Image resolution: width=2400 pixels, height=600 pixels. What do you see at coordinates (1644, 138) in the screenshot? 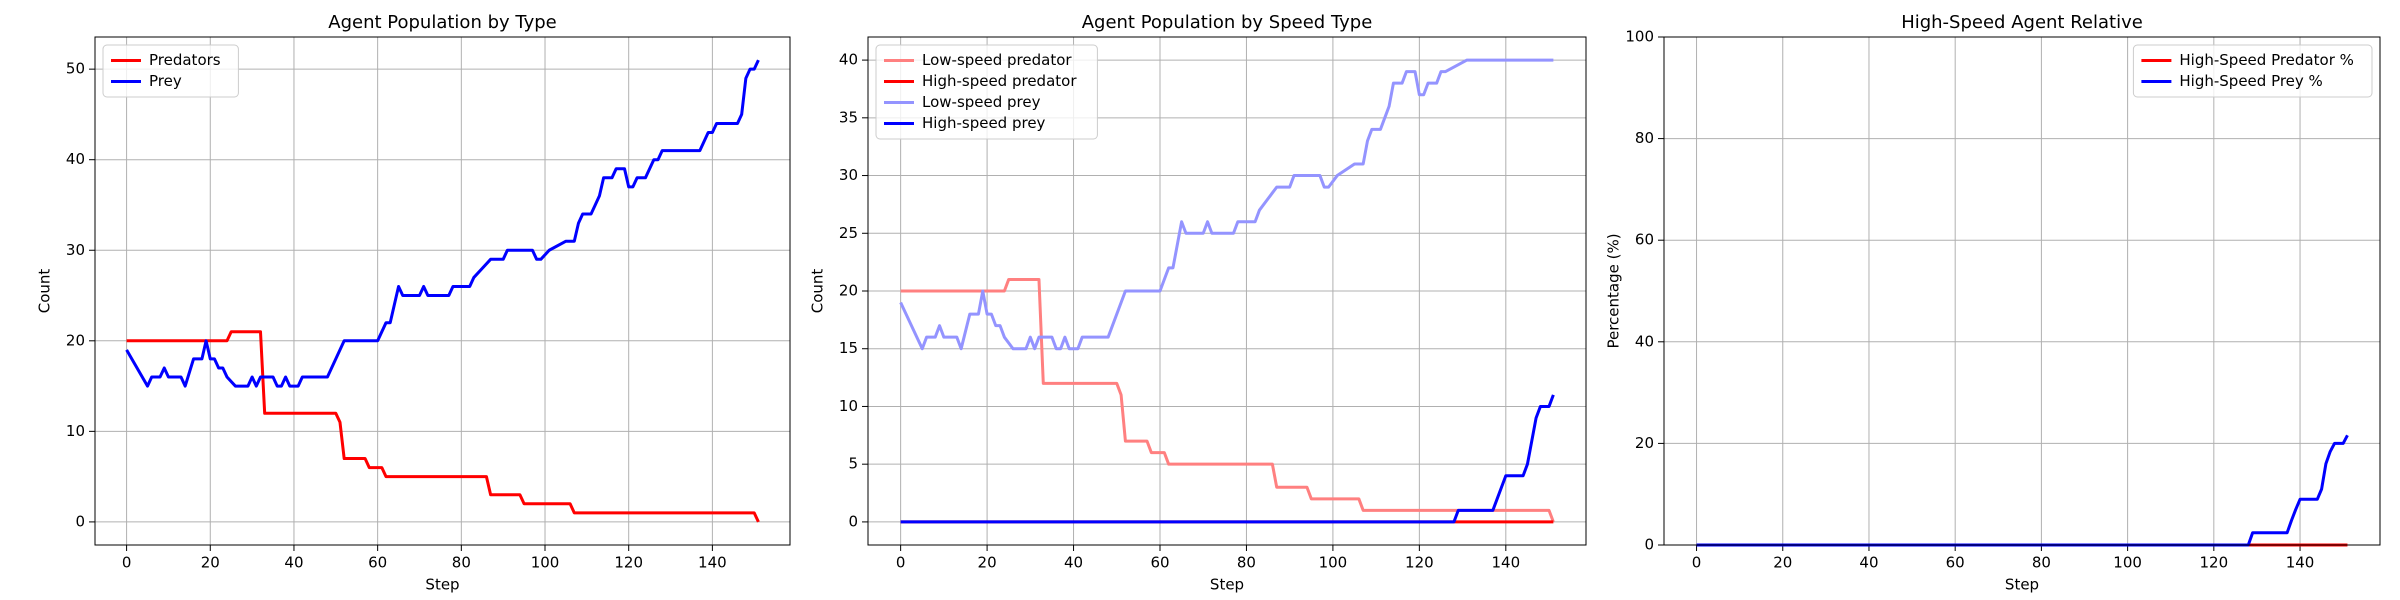
I see `y-tick-label: 80` at bounding box center [1644, 138].